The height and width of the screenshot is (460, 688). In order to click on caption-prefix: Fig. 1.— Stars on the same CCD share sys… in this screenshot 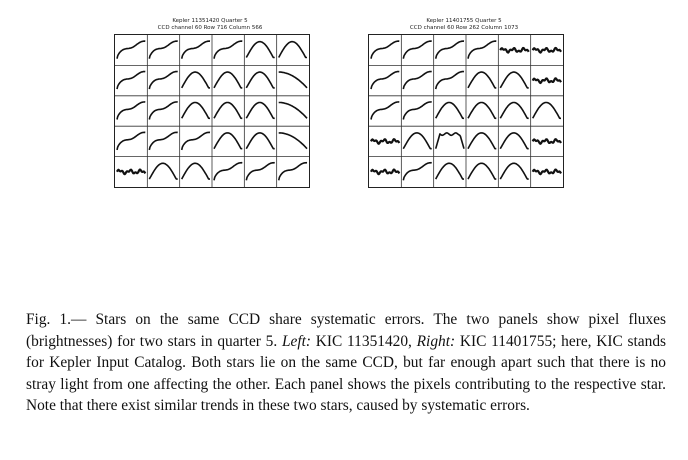, I will do `click(346, 330)`.